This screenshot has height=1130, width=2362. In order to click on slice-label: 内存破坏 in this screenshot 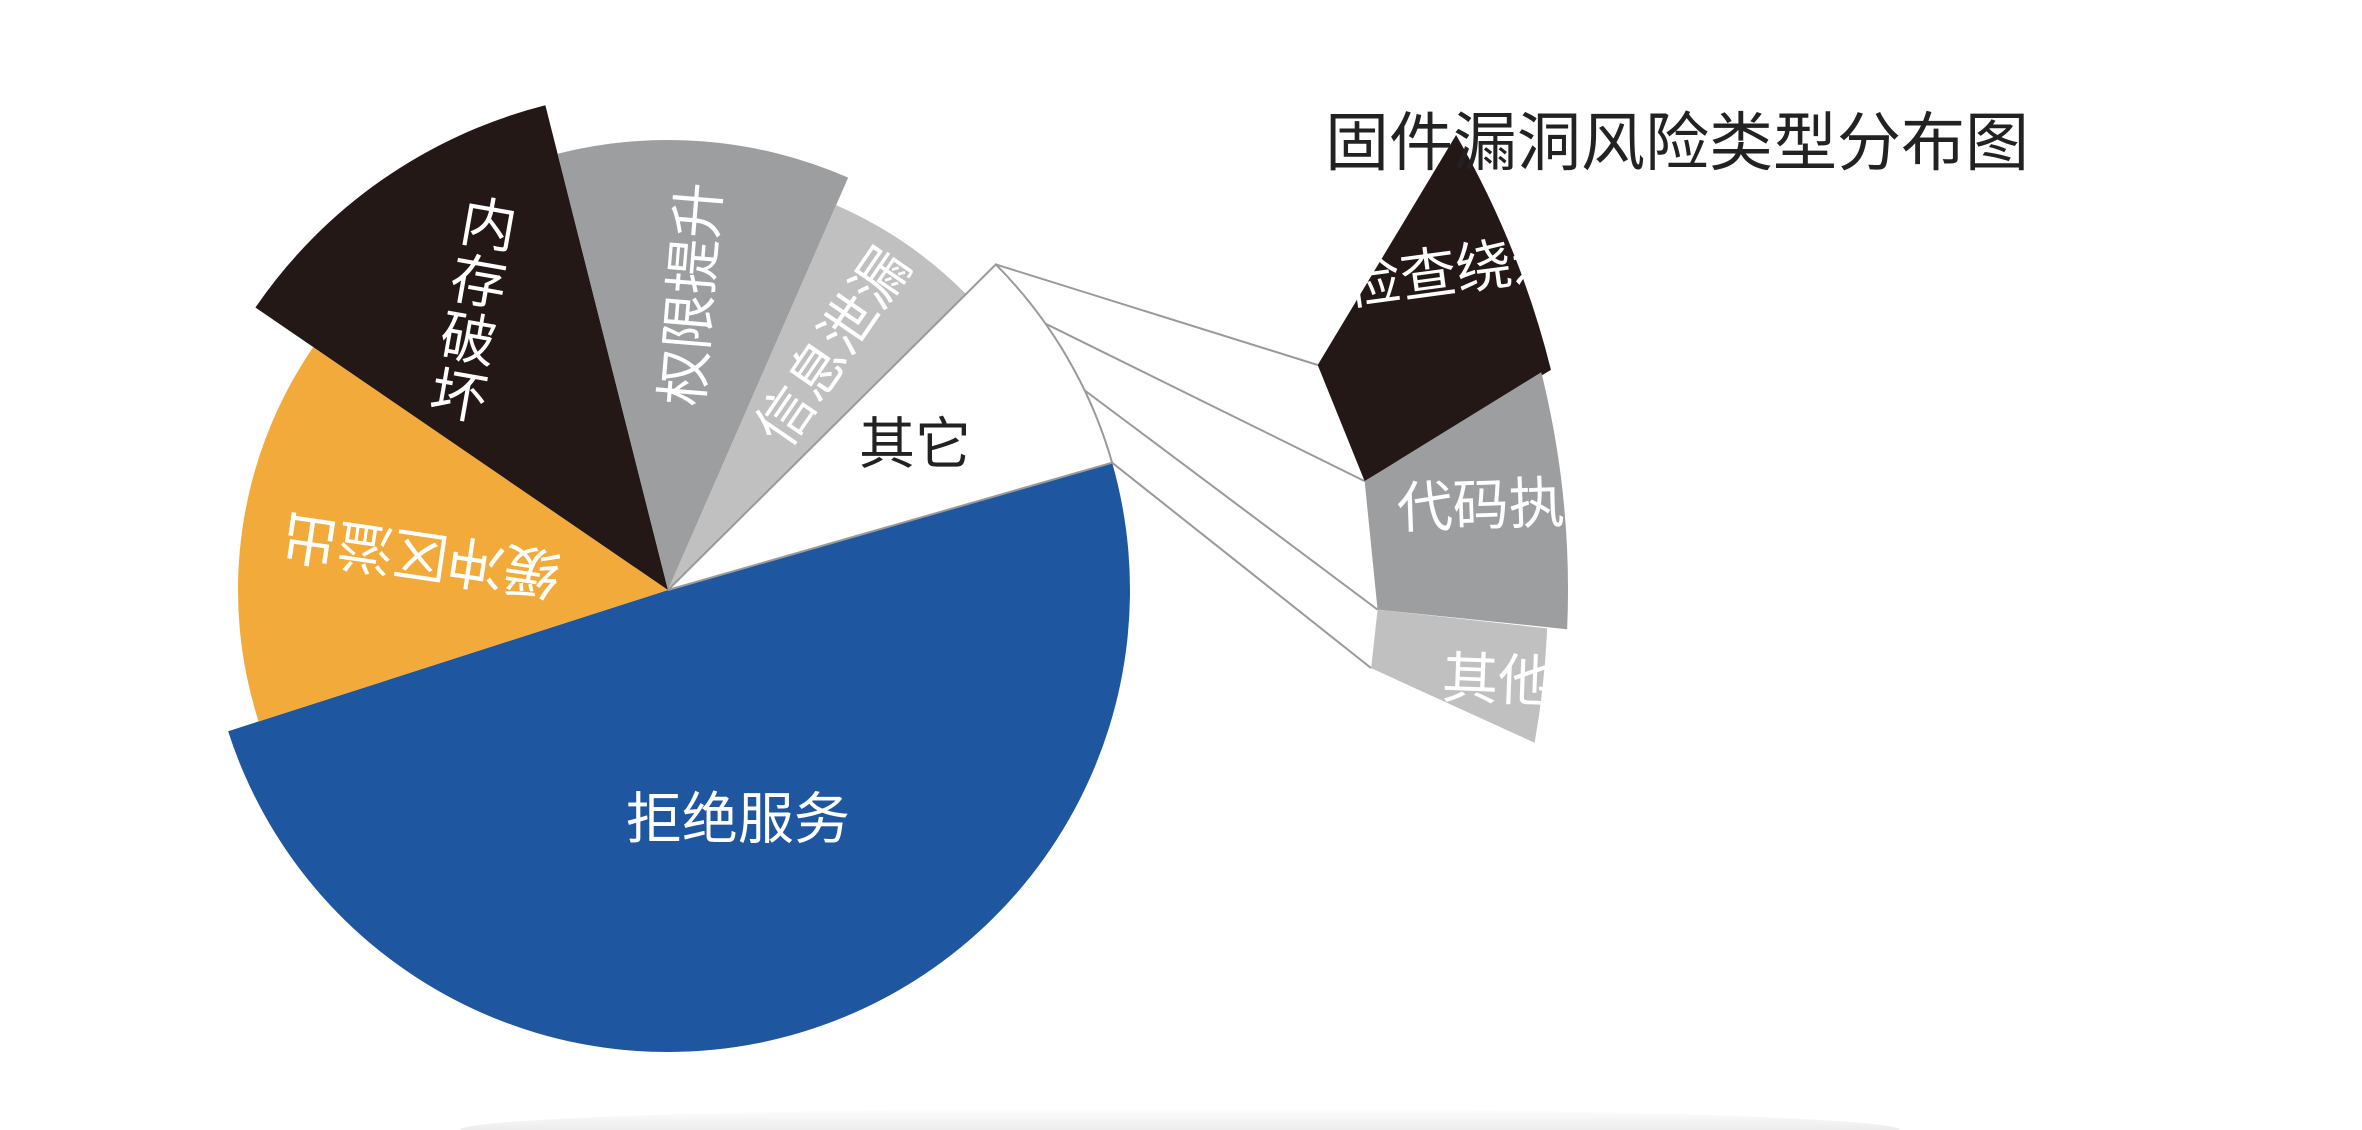, I will do `click(473, 311)`.